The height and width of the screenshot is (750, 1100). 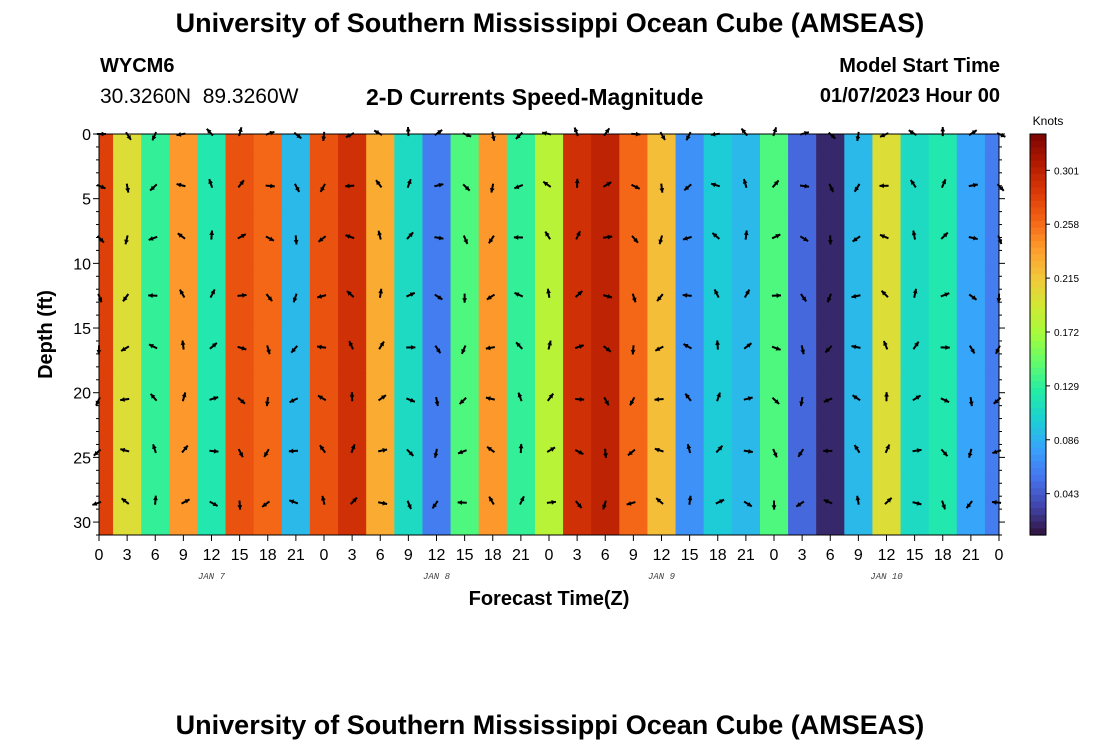 I want to click on x-tick-label: 0, so click(x=774, y=555).